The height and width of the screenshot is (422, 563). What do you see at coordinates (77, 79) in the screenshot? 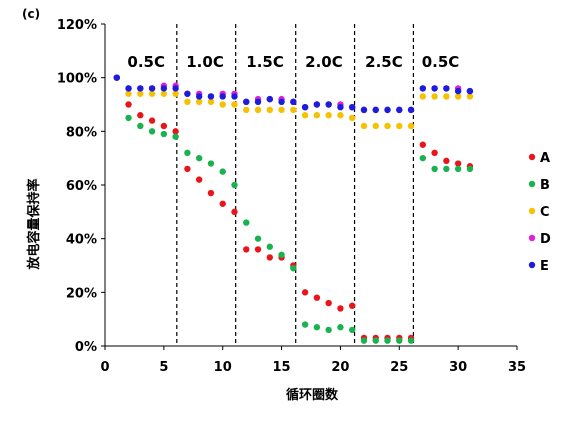
I see `y-tick-label: 100%` at bounding box center [77, 79].